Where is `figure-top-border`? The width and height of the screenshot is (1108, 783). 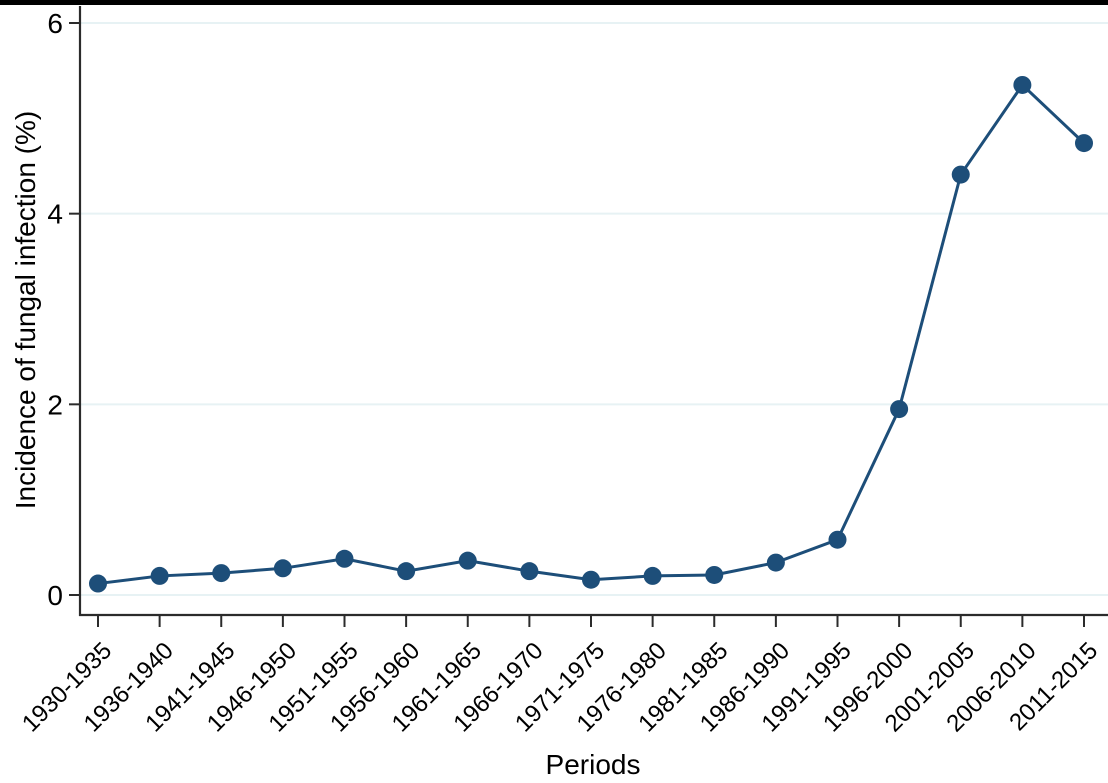
figure-top-border is located at coordinates (554, 2).